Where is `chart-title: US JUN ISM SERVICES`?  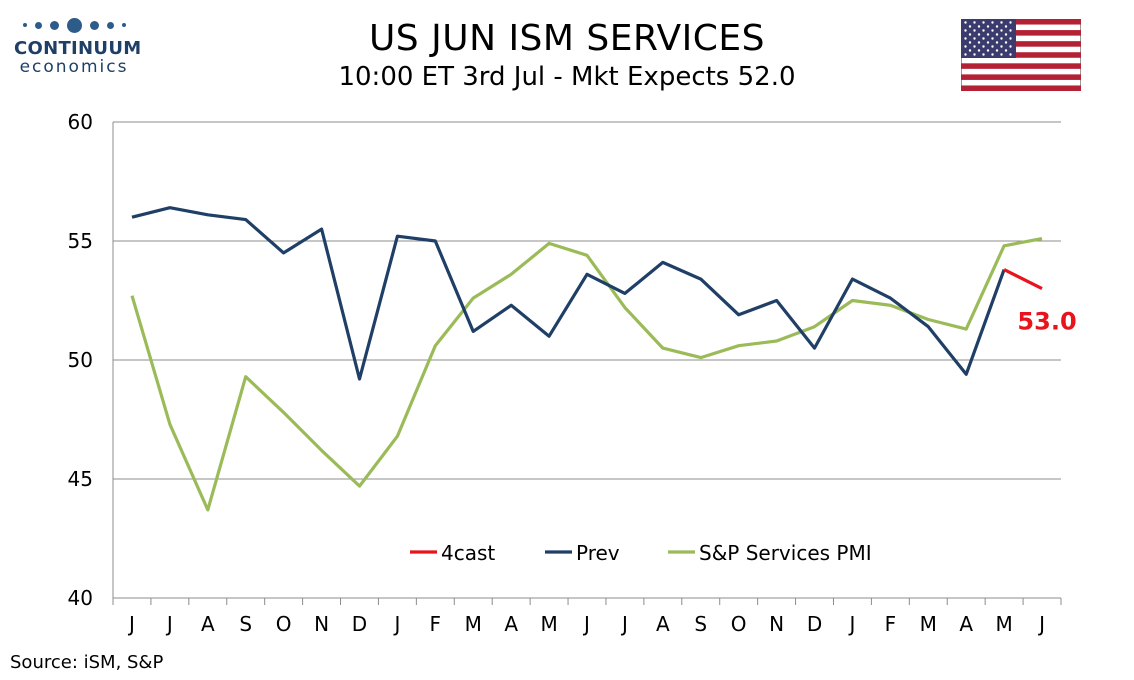
chart-title: US JUN ISM SERVICES is located at coordinates (567, 38).